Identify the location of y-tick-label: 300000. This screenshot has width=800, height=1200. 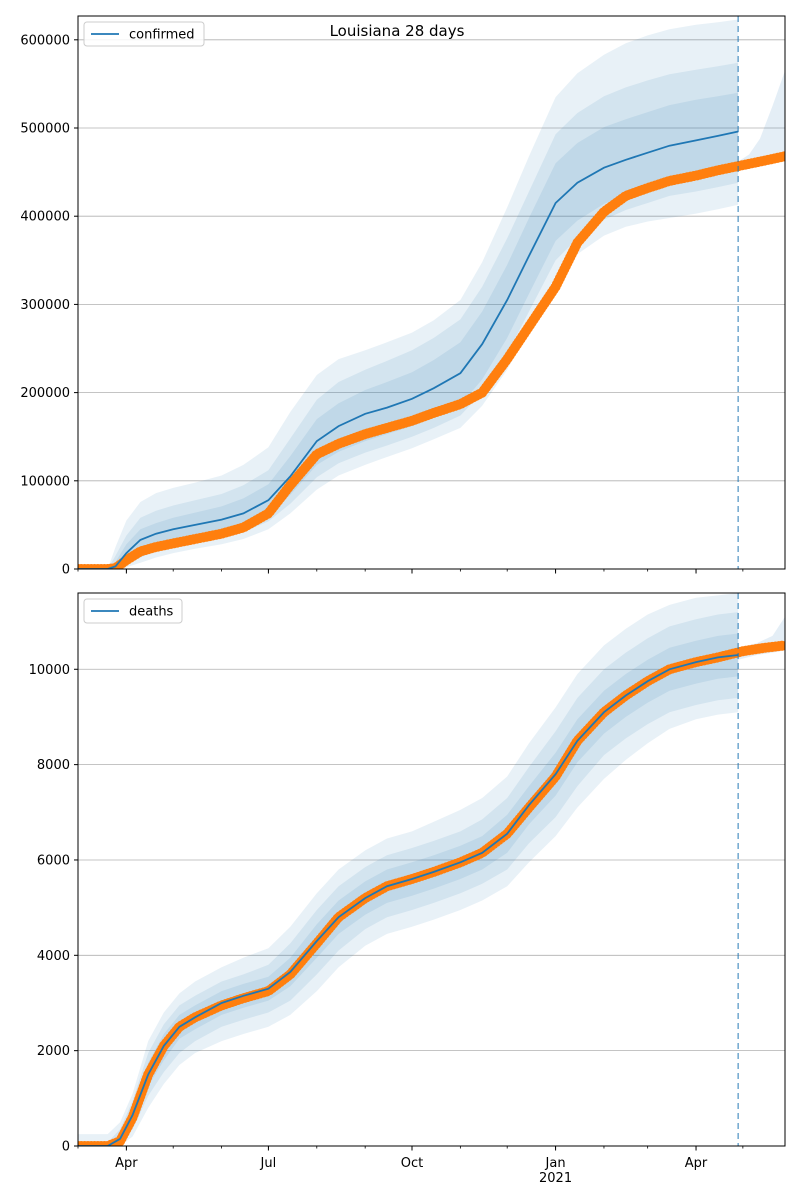
(45, 305).